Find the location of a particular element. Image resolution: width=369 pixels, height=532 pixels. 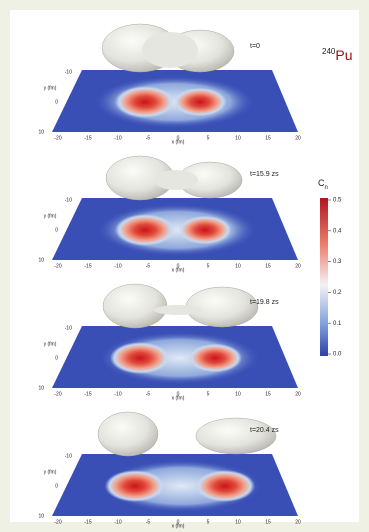

colorbar-tick-label: 0.2 is located at coordinates (337, 293).